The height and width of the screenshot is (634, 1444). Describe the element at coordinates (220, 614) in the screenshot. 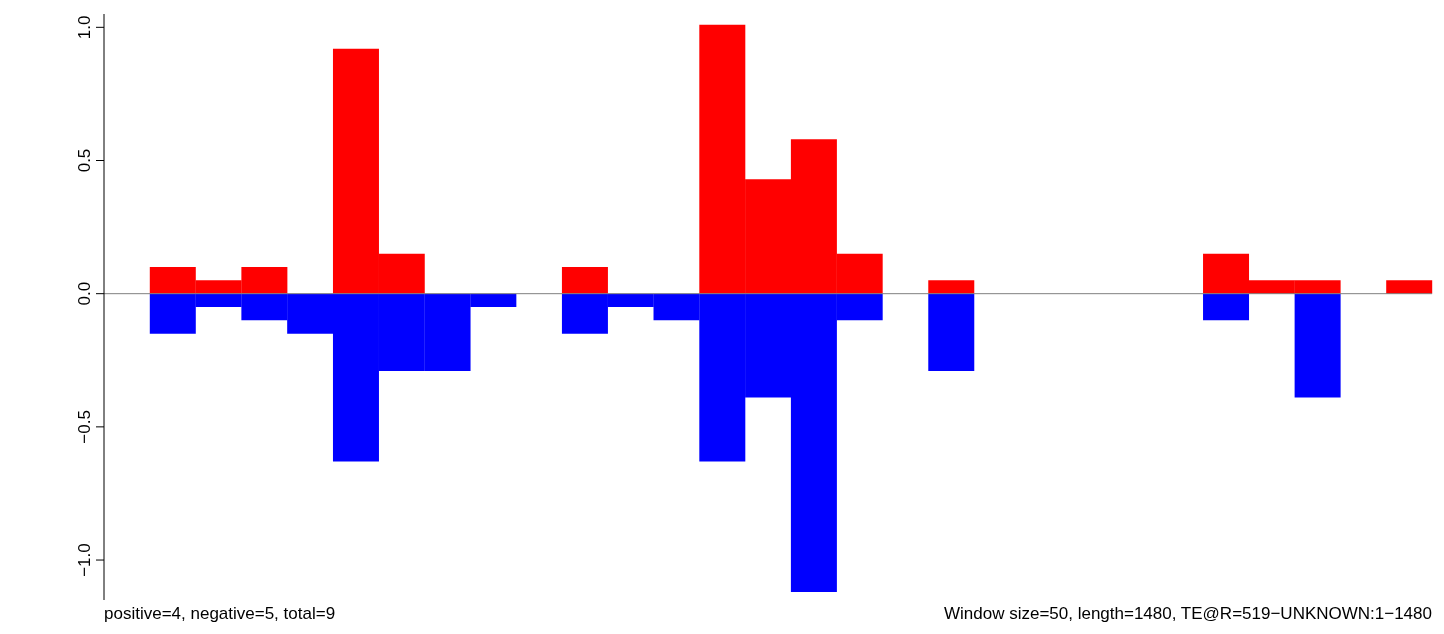

I see `text: positive=4, negative=5, total=9` at that location.